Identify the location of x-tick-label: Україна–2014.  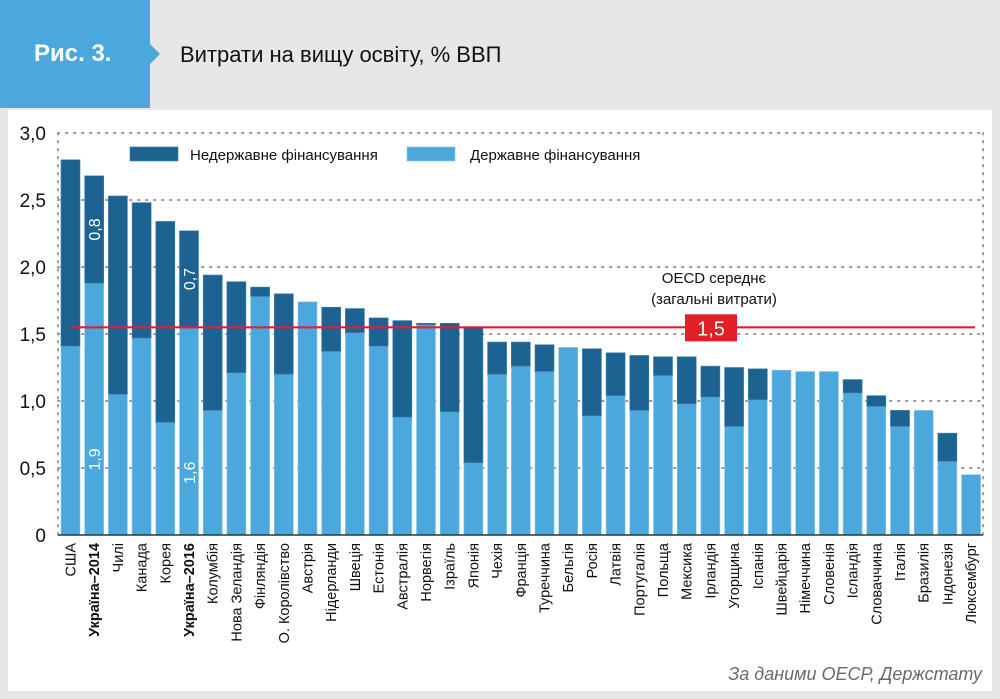
(95, 590).